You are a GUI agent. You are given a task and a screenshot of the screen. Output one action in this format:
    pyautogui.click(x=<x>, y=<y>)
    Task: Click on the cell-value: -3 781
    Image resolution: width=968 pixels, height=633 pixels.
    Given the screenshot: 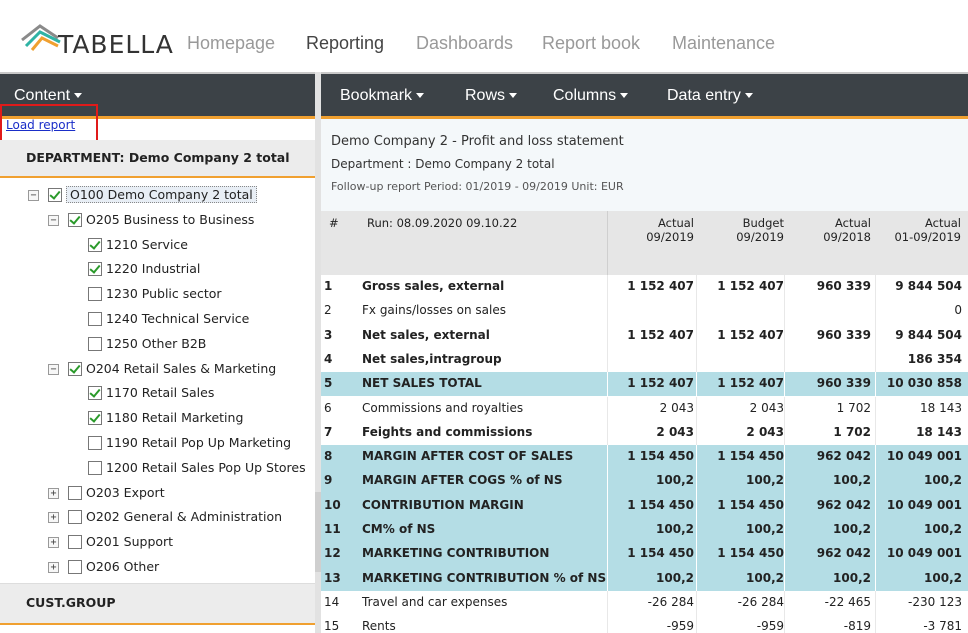 What is the action you would take?
    pyautogui.click(x=942, y=626)
    